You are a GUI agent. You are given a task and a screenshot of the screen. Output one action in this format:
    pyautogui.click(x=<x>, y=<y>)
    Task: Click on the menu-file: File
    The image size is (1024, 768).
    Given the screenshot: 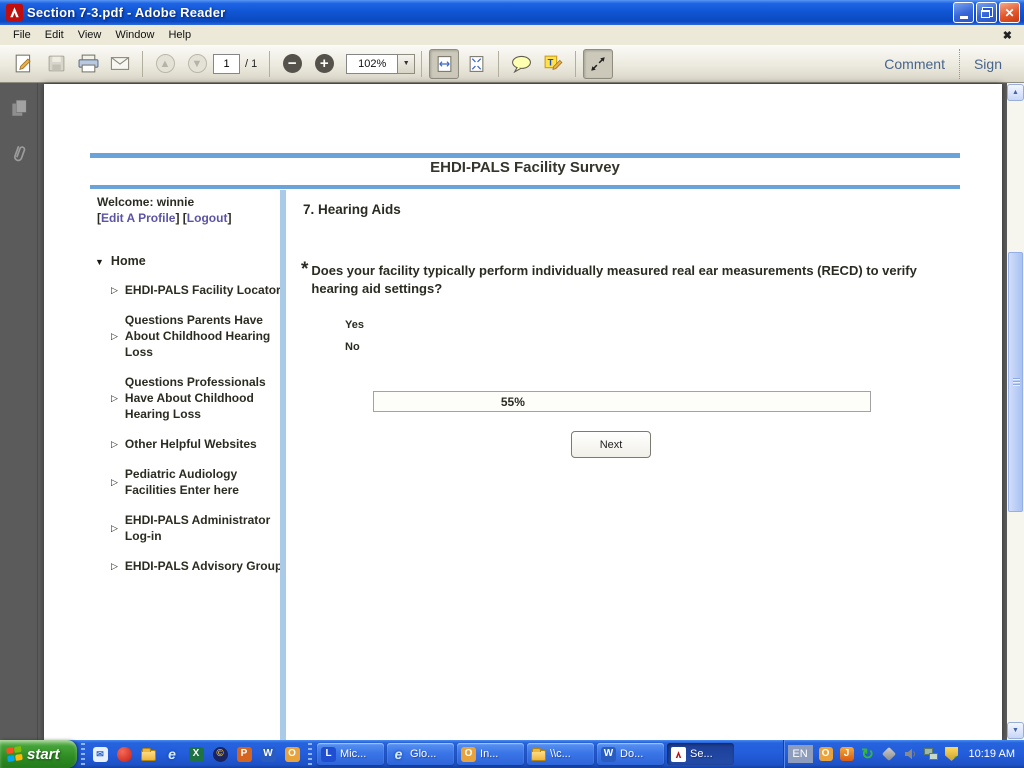 What is the action you would take?
    pyautogui.click(x=22, y=35)
    